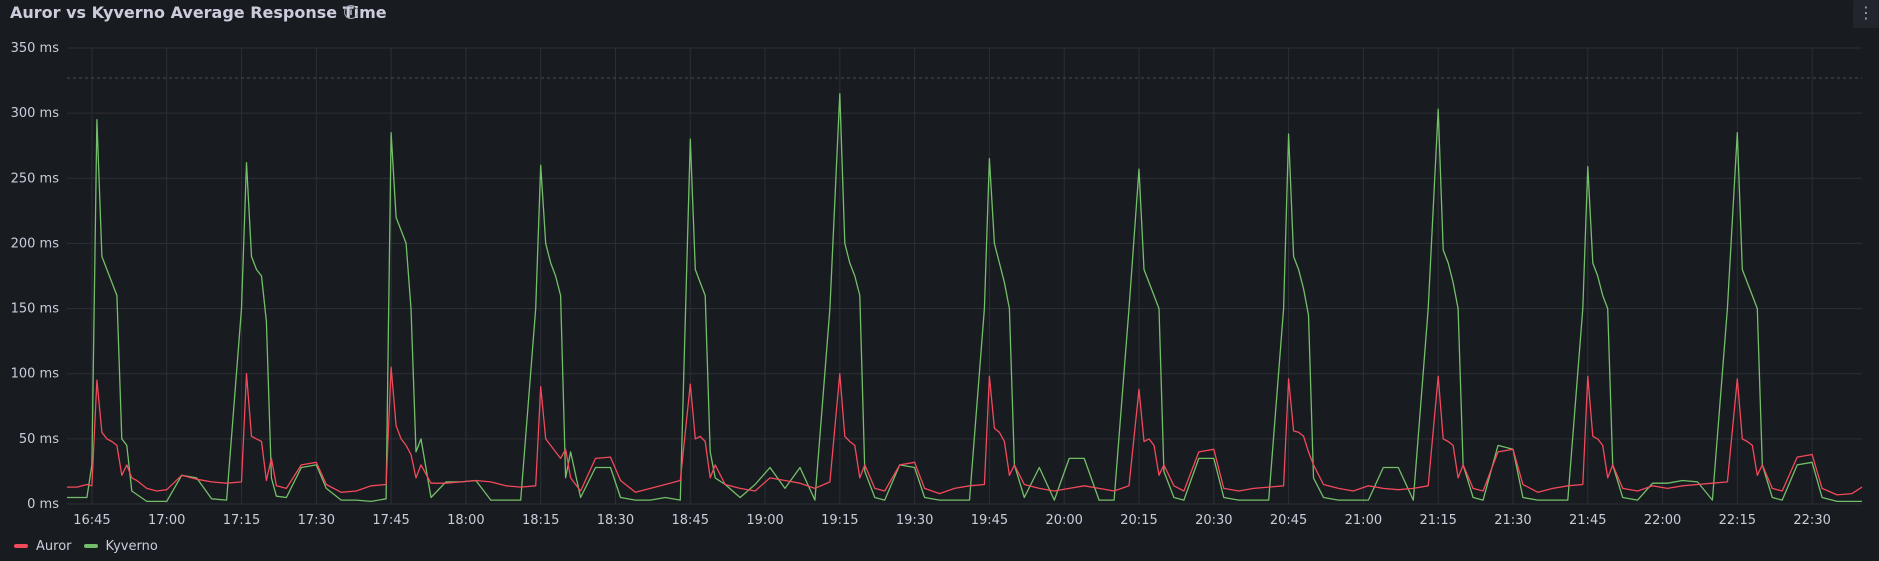 This screenshot has width=1879, height=561. I want to click on x-tick-label: 21:15, so click(1437, 520).